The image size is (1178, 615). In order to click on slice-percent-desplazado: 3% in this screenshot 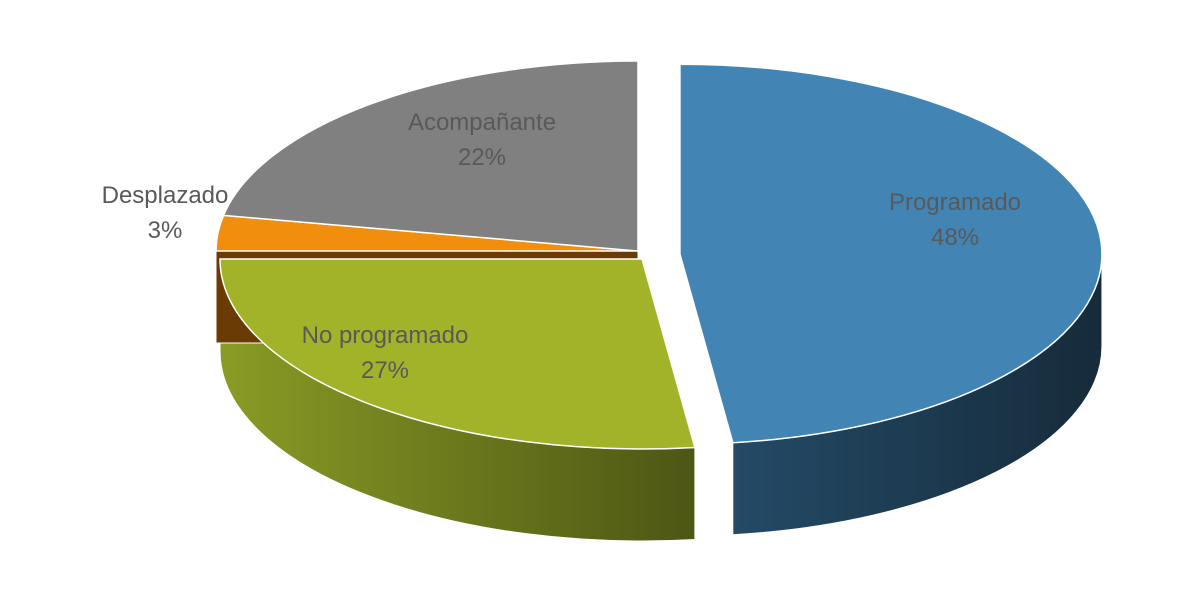, I will do `click(165, 230)`.